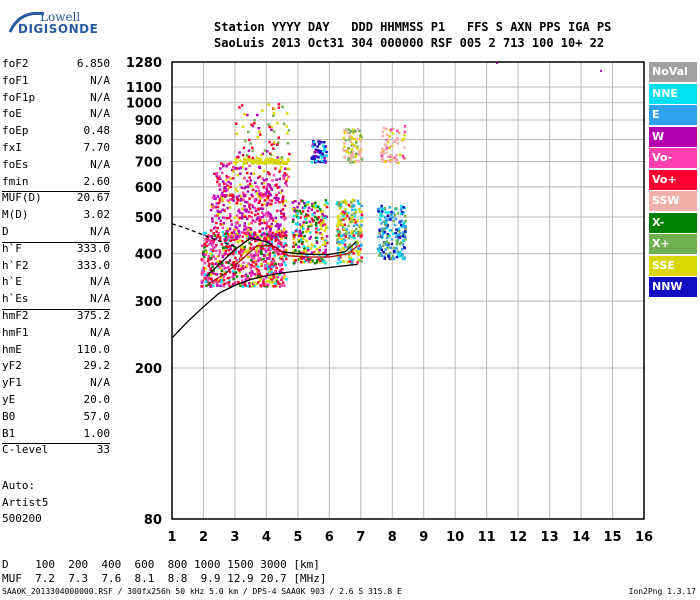 This screenshot has height=600, width=700. Describe the element at coordinates (57, 215) in the screenshot. I see `param-row: M(D) 3.02` at that location.